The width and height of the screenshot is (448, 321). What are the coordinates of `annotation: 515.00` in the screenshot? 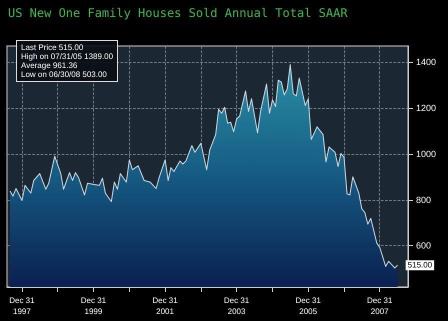 It's located at (420, 265).